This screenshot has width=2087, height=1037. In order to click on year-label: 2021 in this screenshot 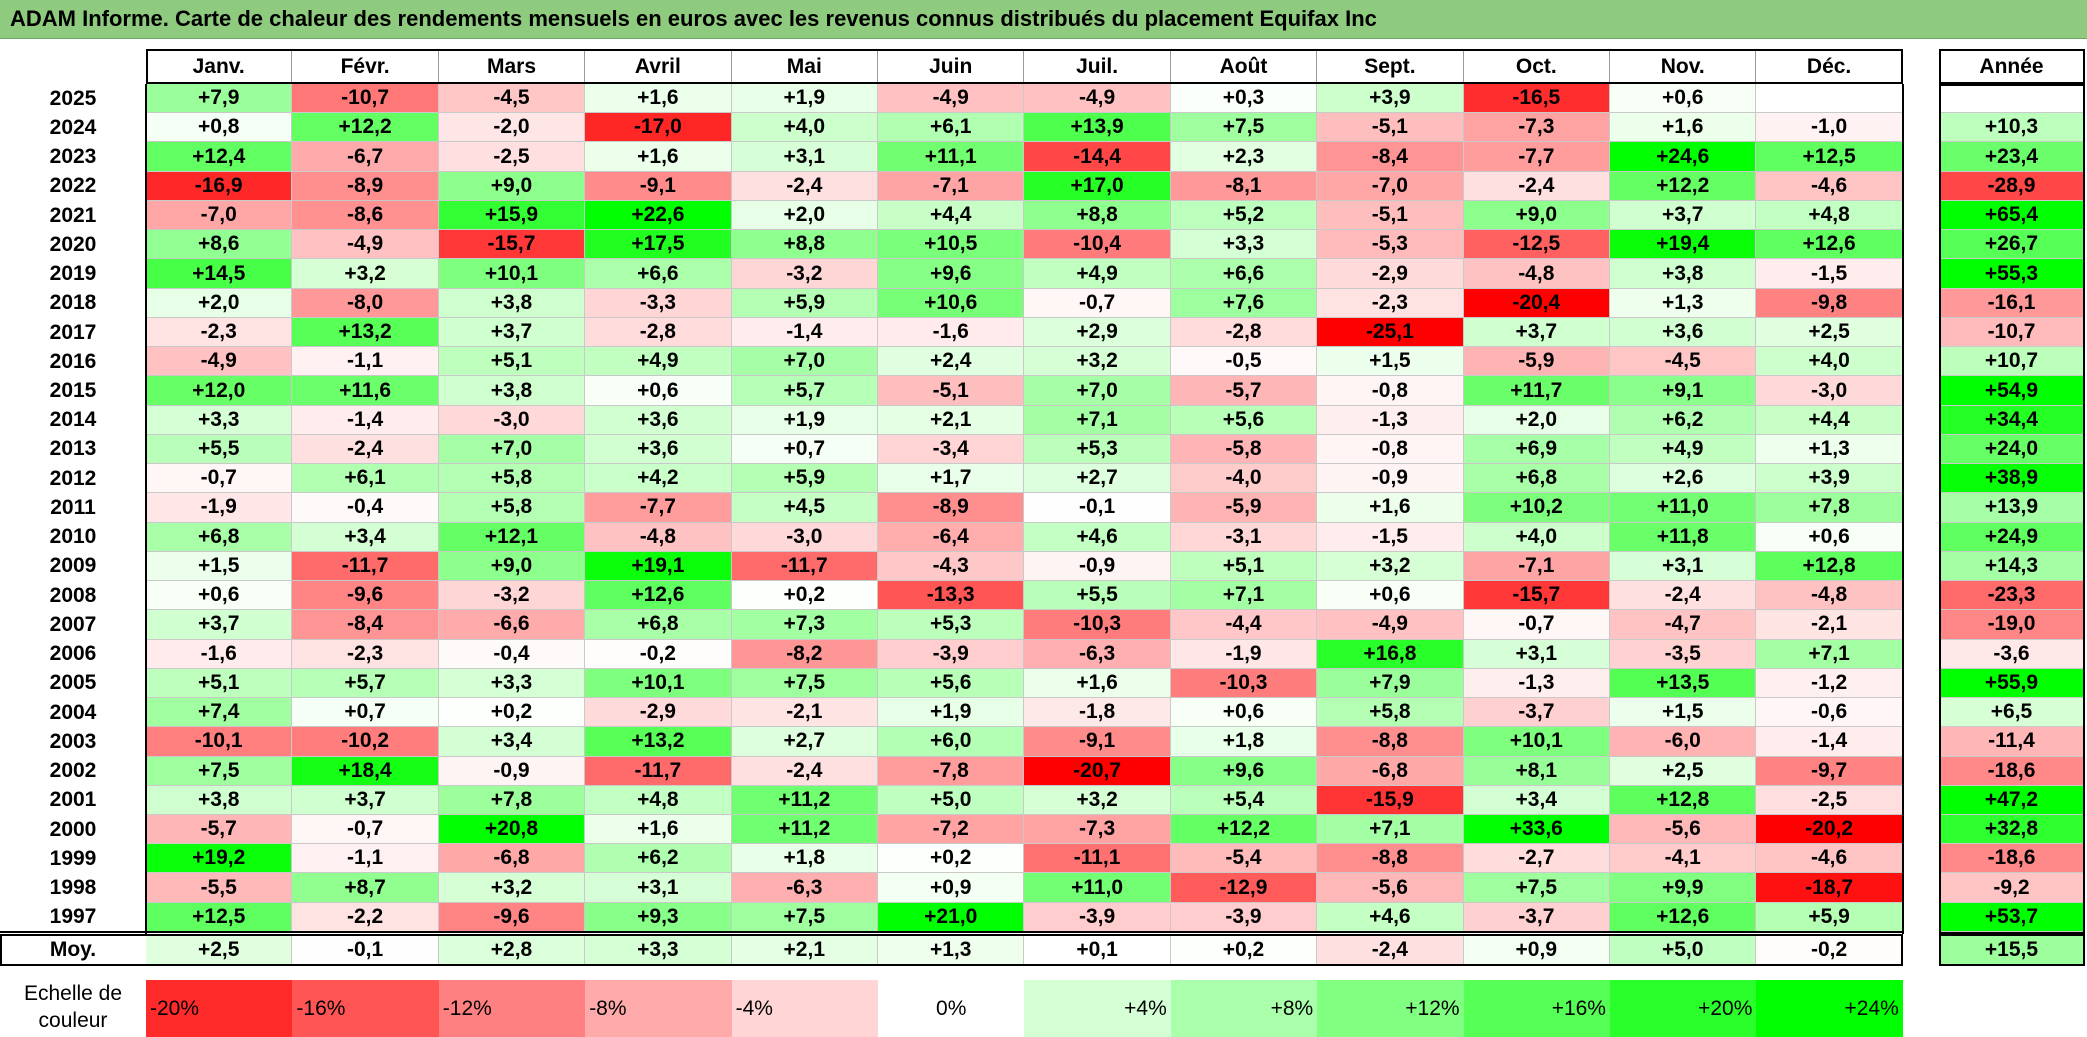, I will do `click(73, 215)`.